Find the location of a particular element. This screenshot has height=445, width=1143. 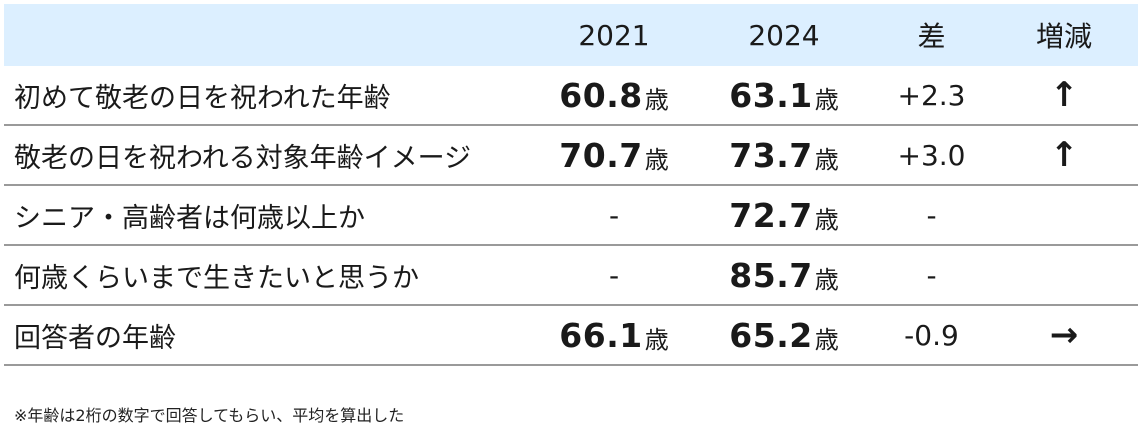

table-row: 初めて敬老の日を祝われた年齢 60.8 歳 63.1 歳 +2.3 ↑ is located at coordinates (571, 96).